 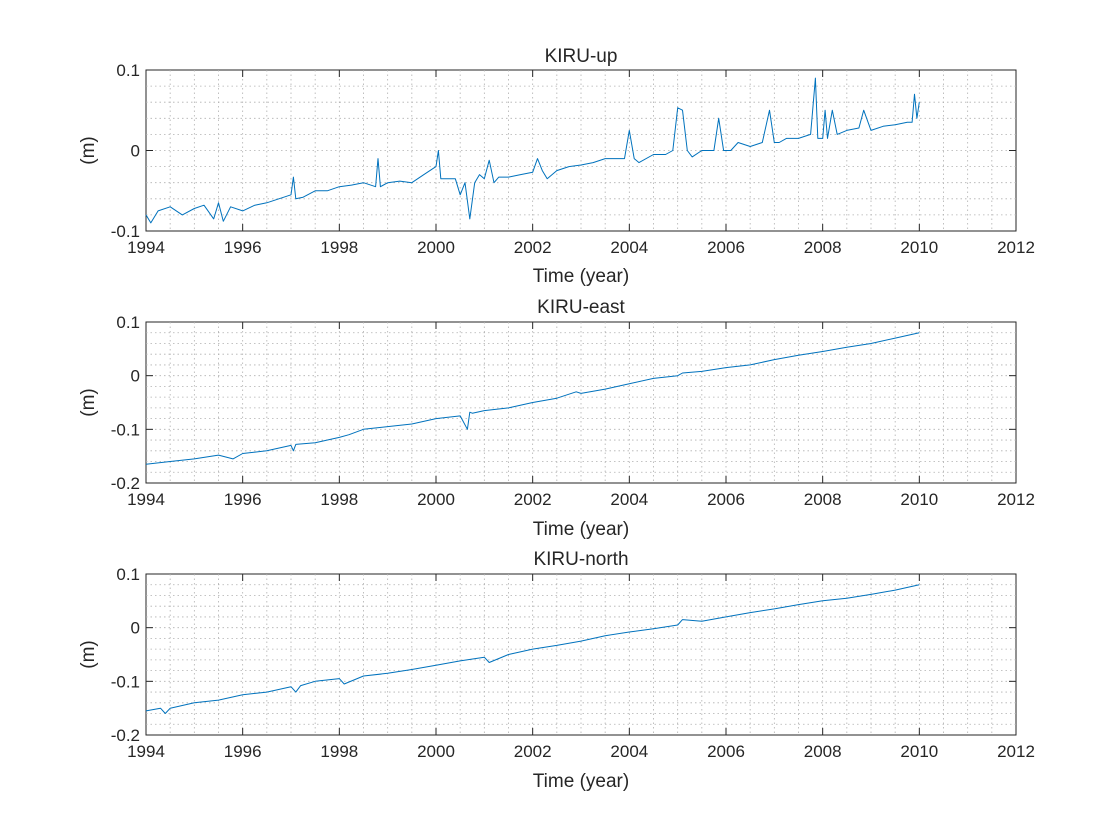 What do you see at coordinates (580, 559) in the screenshot?
I see `chart-title: KIRU-north` at bounding box center [580, 559].